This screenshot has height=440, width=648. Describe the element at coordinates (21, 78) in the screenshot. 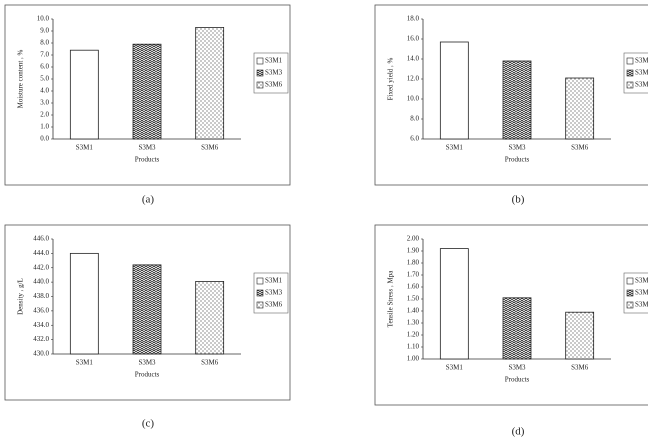

I see `y-axis-label: Moisture content , %` at that location.